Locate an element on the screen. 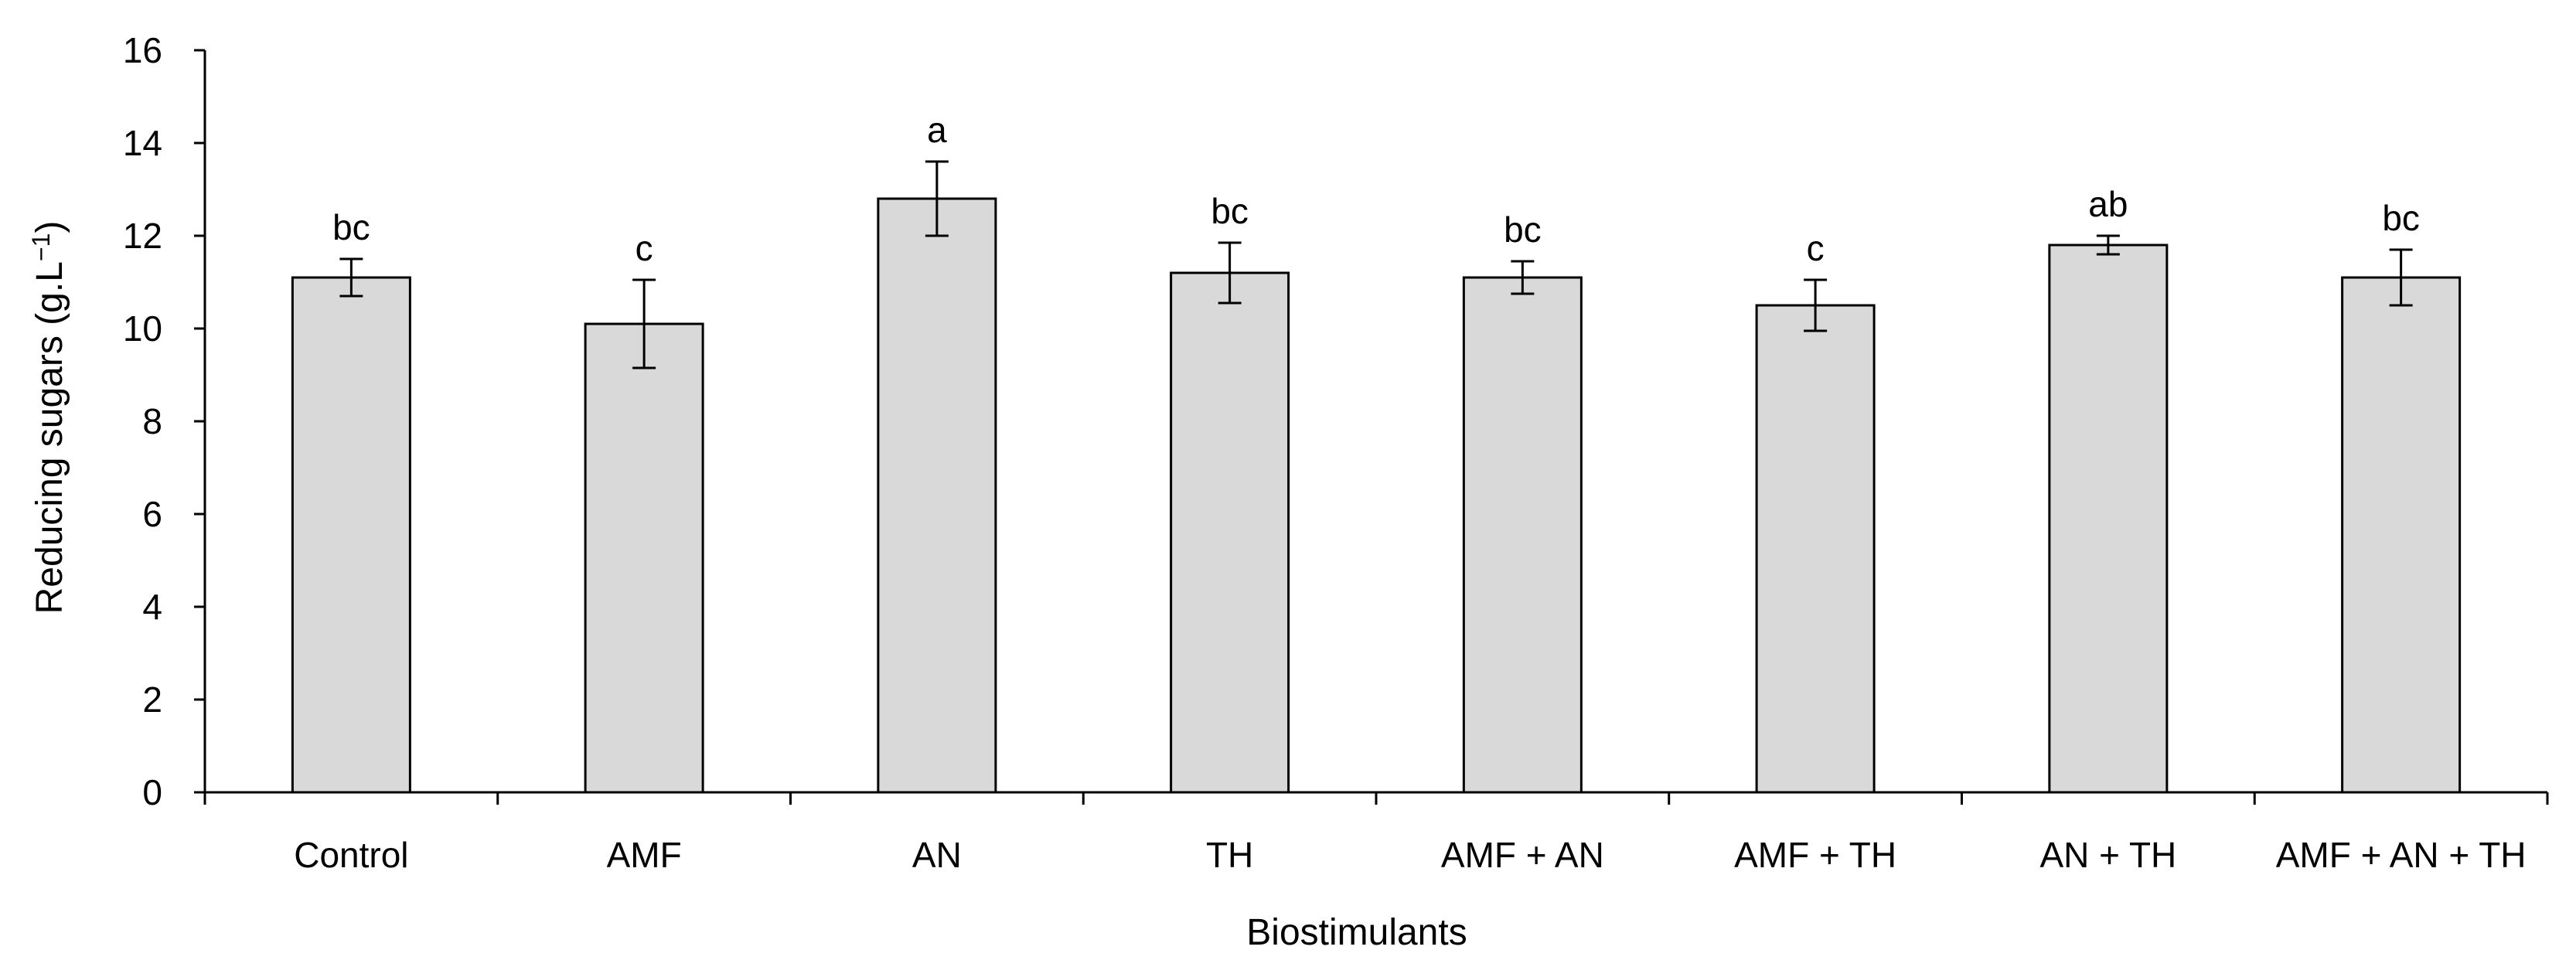  x-tick-label: AMF is located at coordinates (644, 855).